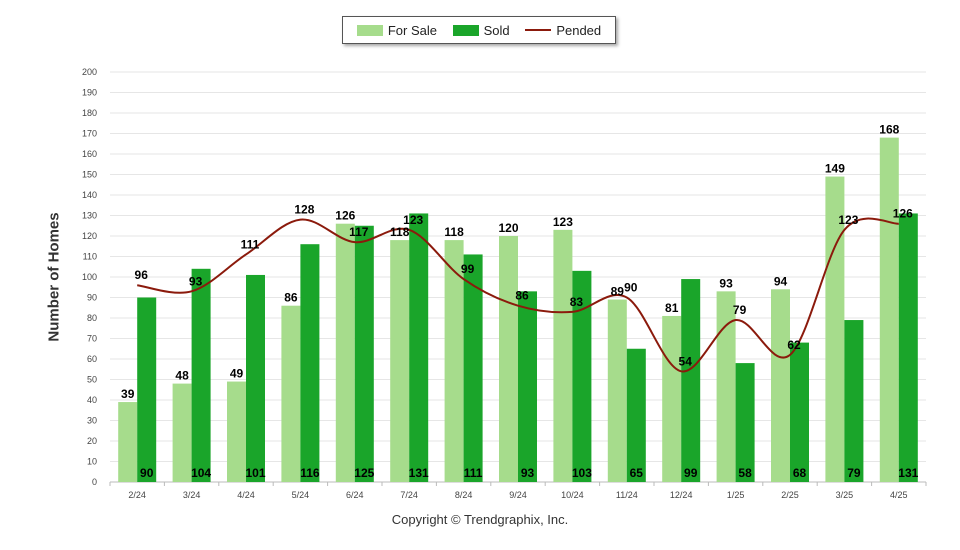  What do you see at coordinates (745, 473) in the screenshot?
I see `data-label-sold: 58` at bounding box center [745, 473].